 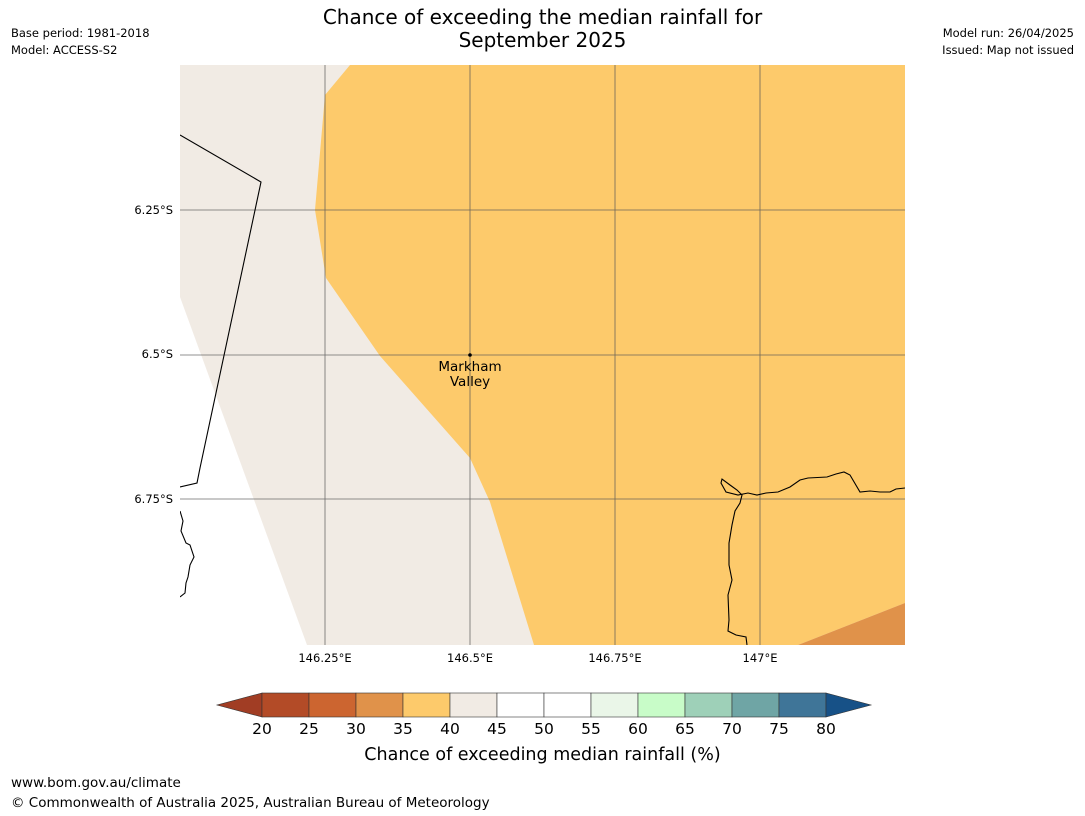 What do you see at coordinates (262, 729) in the screenshot?
I see `colorbar-tick-20: 20` at bounding box center [262, 729].